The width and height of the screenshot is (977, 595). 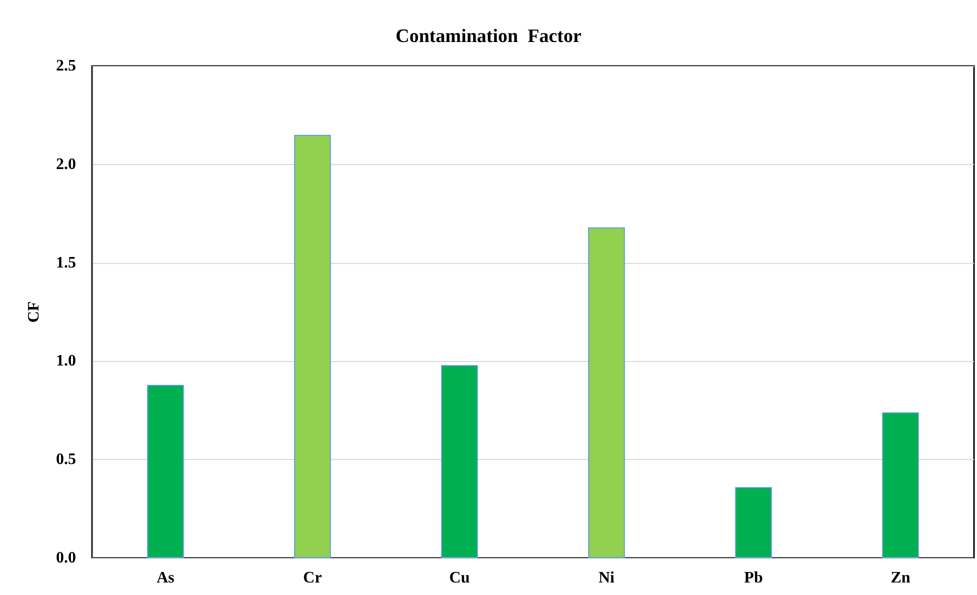 I want to click on x-tick-label: Ni, so click(x=607, y=578).